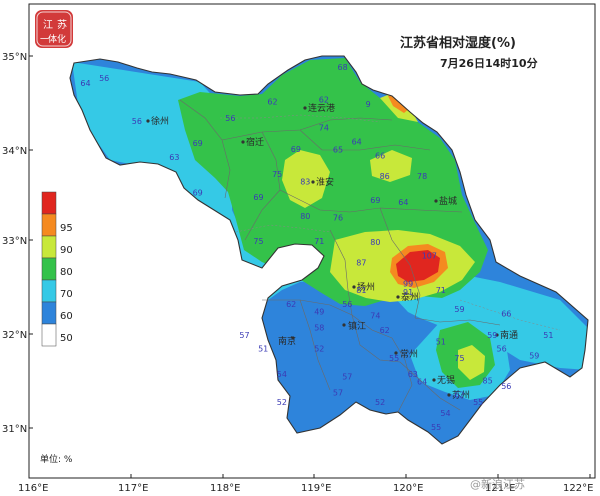 Image resolution: width=600 pixels, height=496 pixels. I want to click on y-tick-label: 32°N, so click(14, 335).